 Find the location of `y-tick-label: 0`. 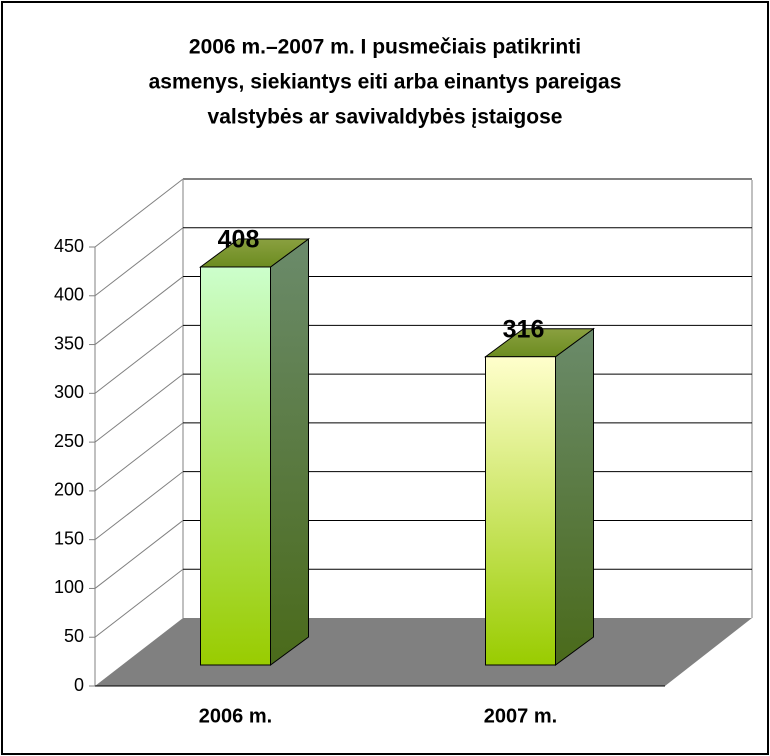

y-tick-label: 0 is located at coordinates (79, 685).